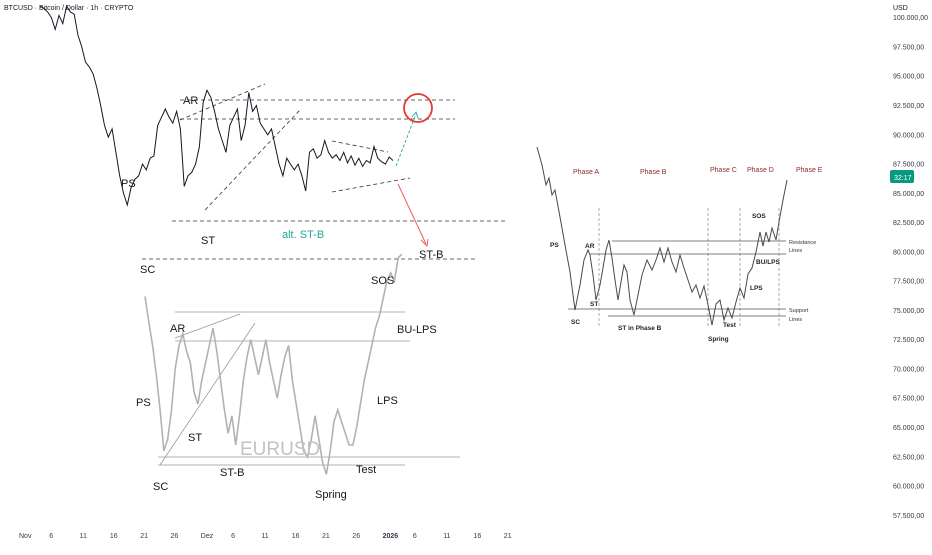 The image size is (932, 555). What do you see at coordinates (208, 241) in the screenshot?
I see `label-st: ST` at bounding box center [208, 241].